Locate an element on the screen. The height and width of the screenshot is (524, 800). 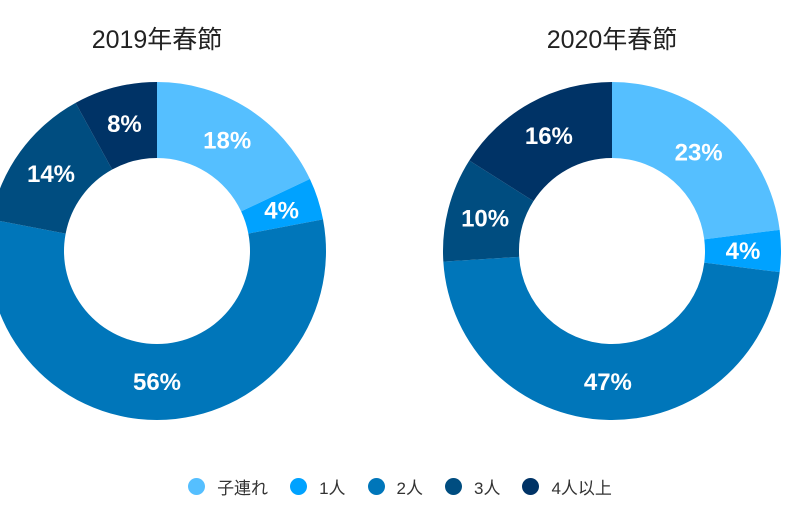
data-label: 47% is located at coordinates (608, 382).